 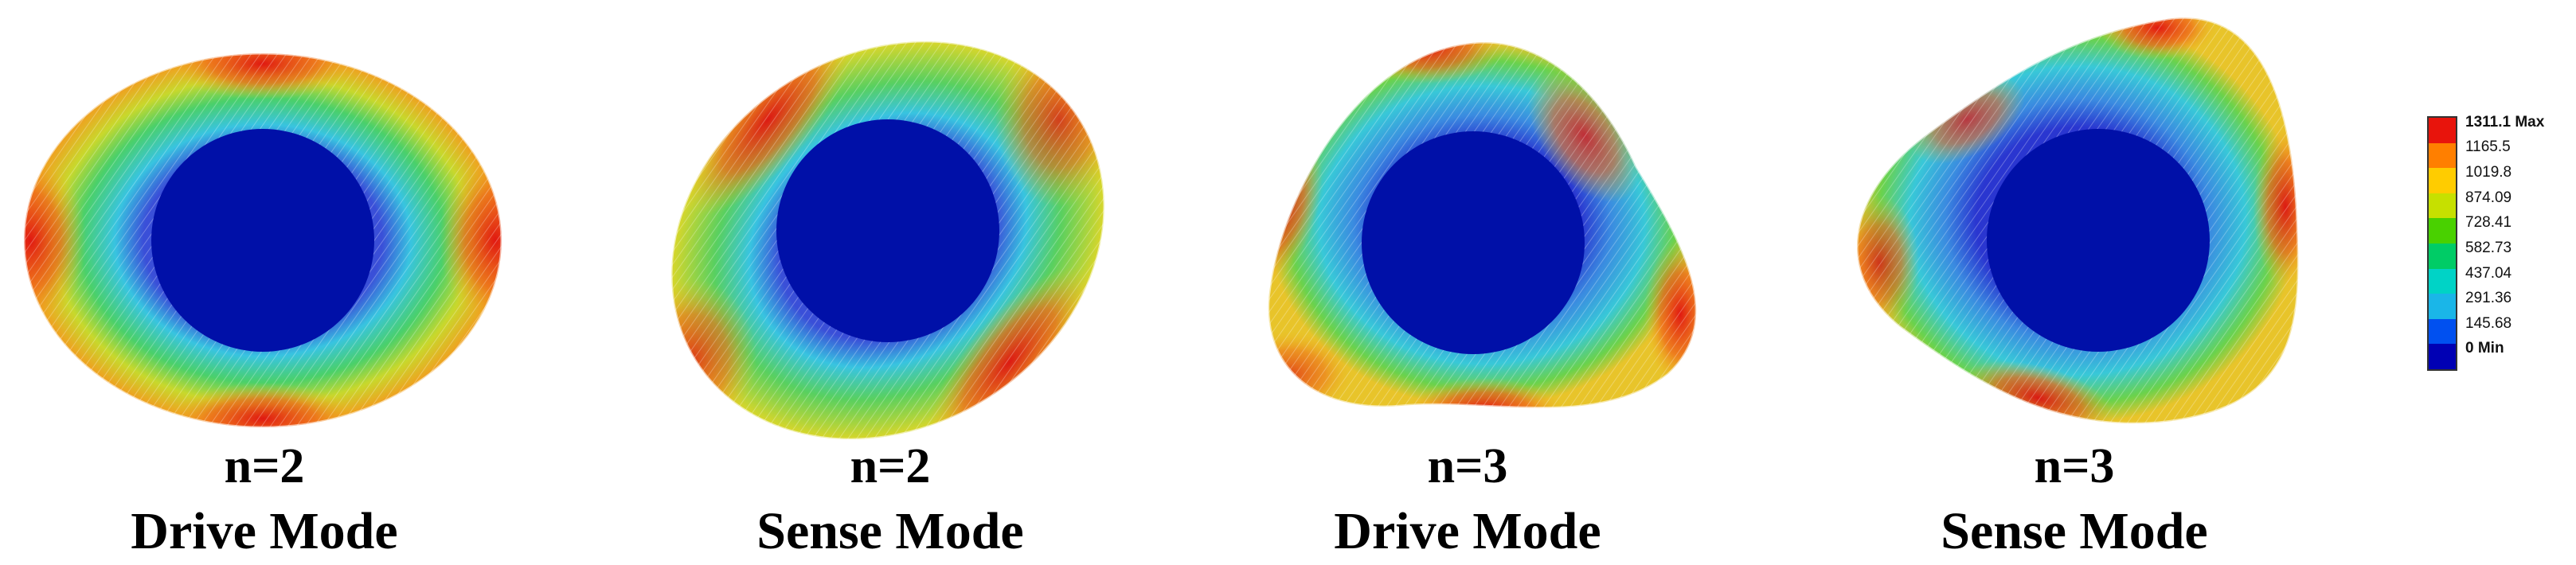 What do you see at coordinates (263, 240) in the screenshot?
I see `mode-shape-n2-drive` at bounding box center [263, 240].